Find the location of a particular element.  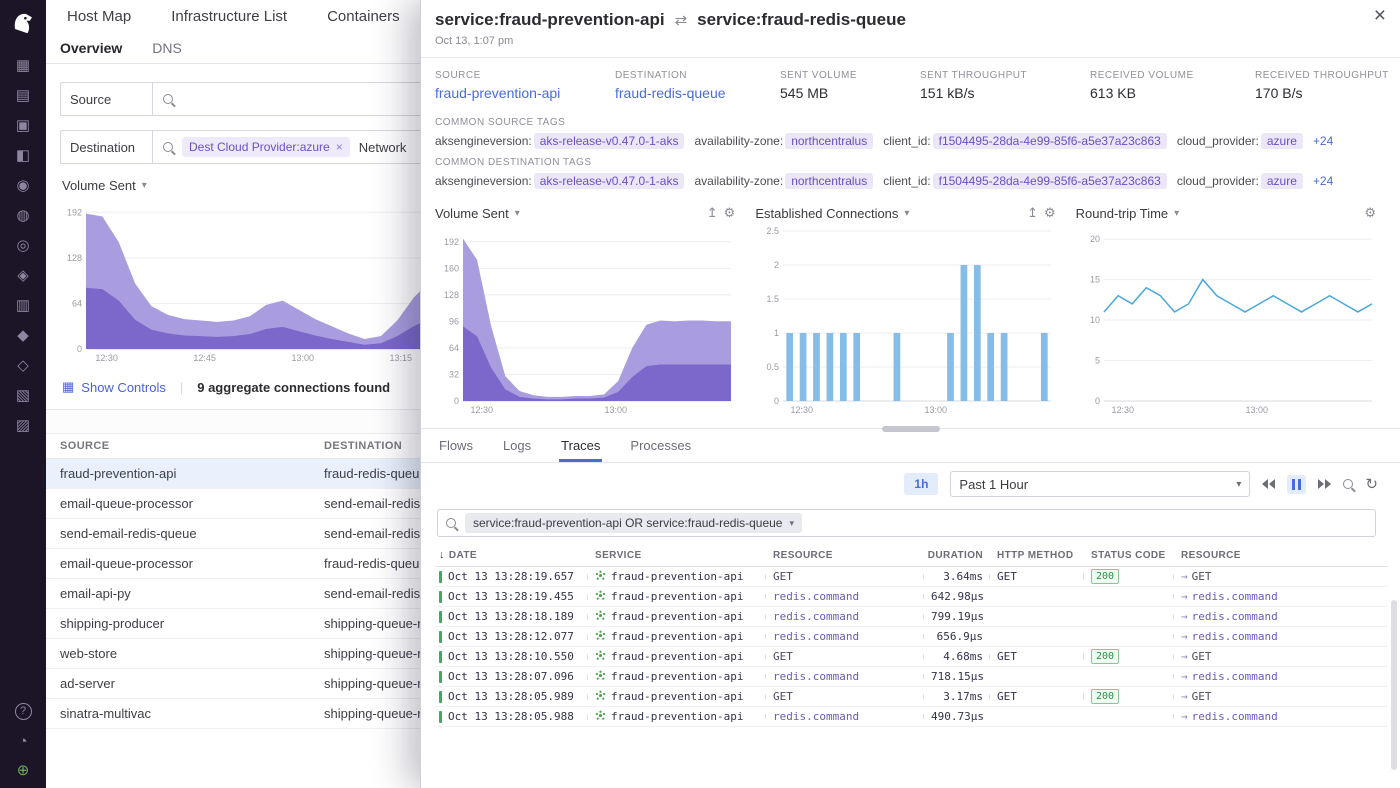

traces-column-http-method: HTTP METHOD is located at coordinates (1035, 555).